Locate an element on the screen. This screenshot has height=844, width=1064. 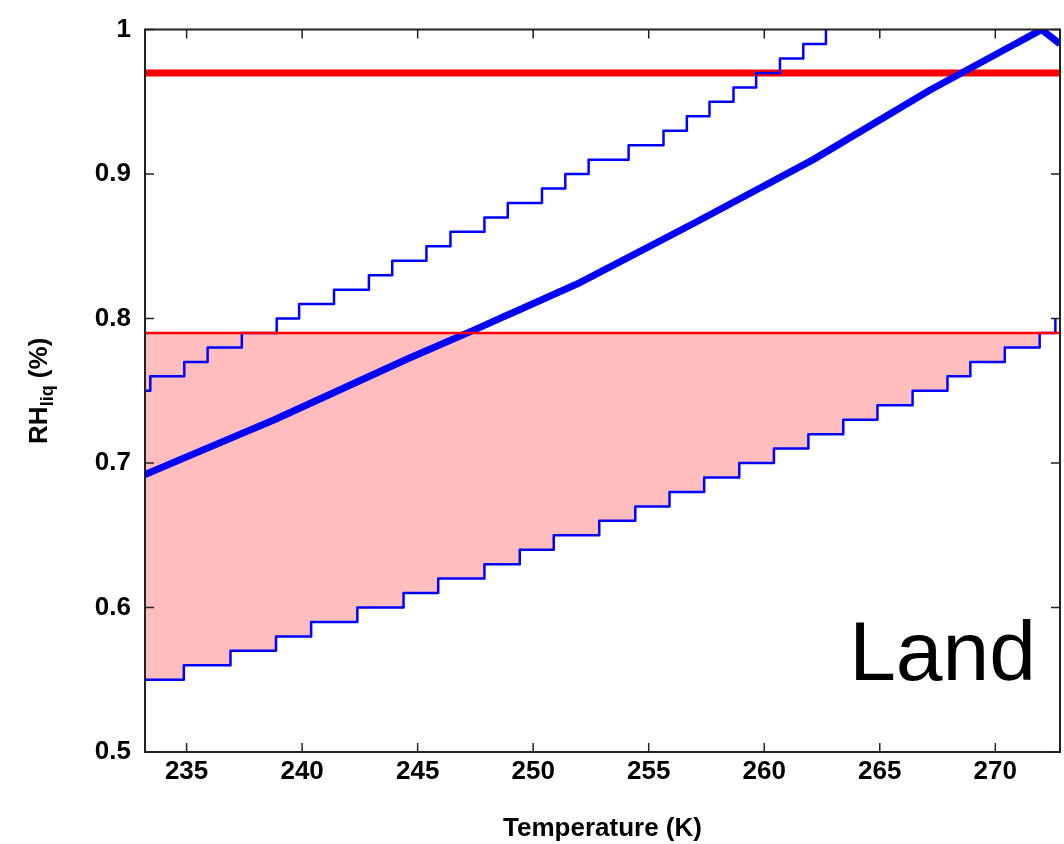
y-tick-label: 1 is located at coordinates (123, 27).